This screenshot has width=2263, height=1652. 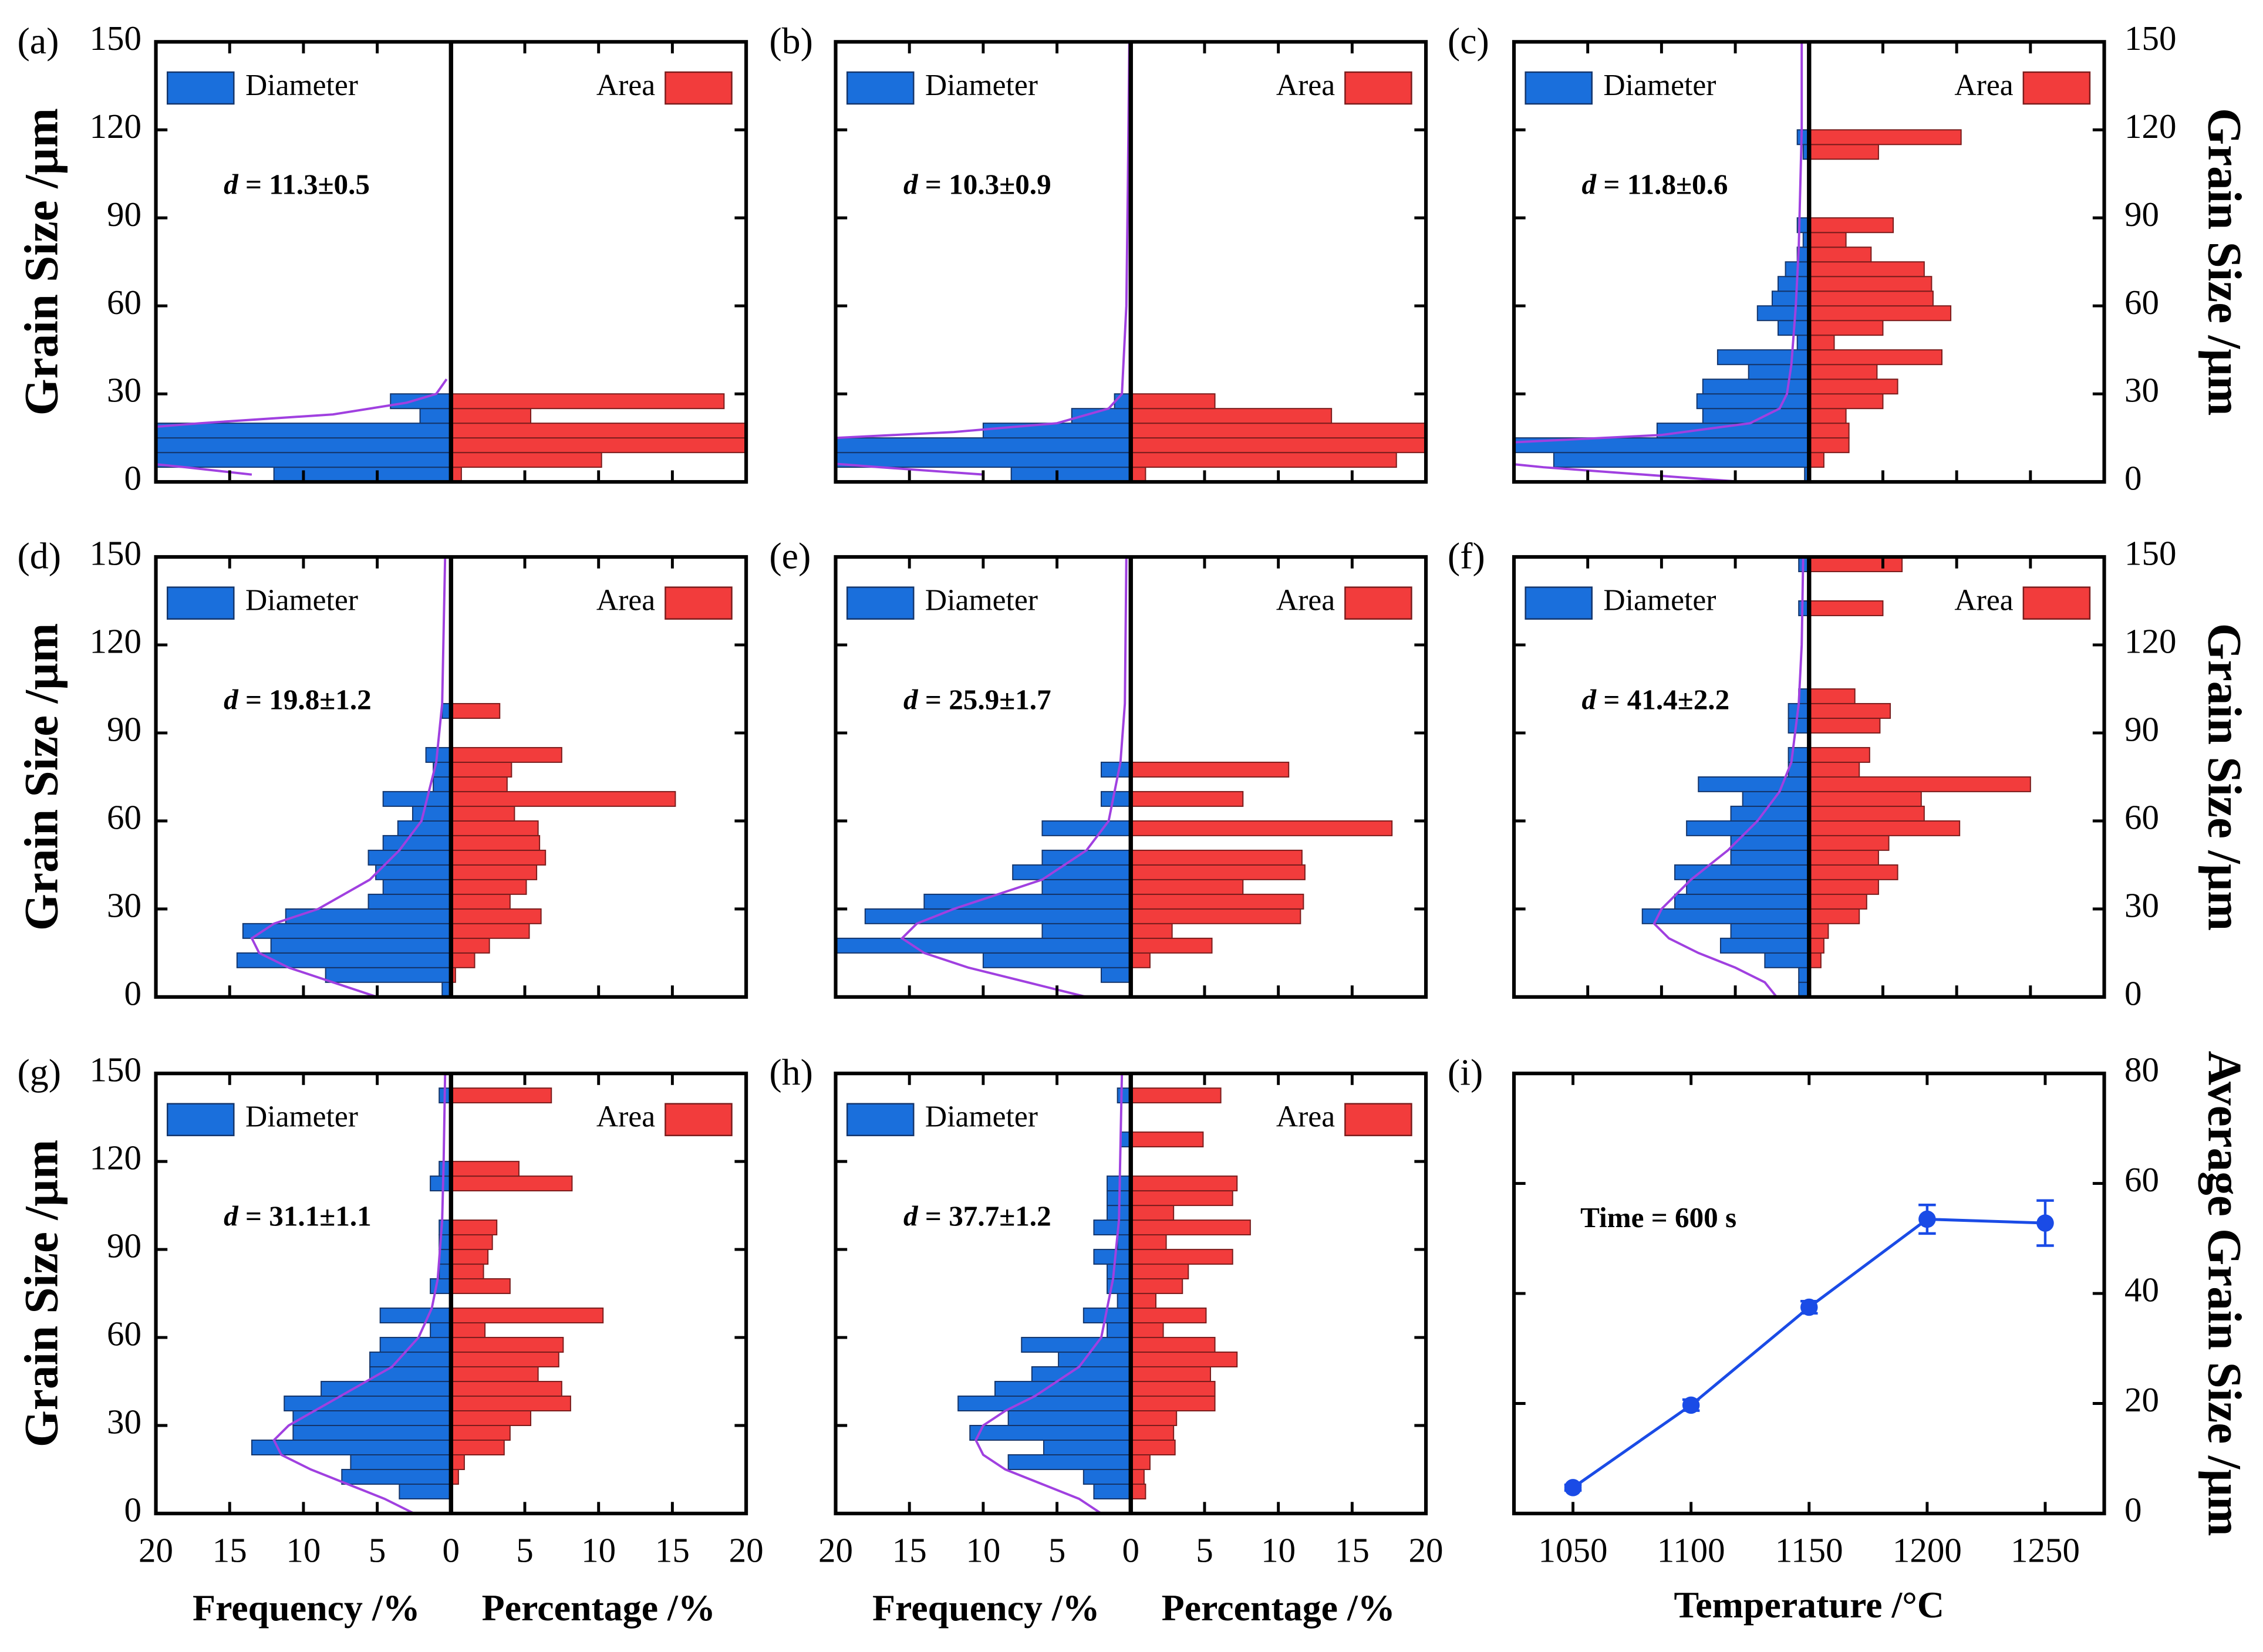 I want to click on annotation: d = 11.8±0.6, so click(x=1655, y=184).